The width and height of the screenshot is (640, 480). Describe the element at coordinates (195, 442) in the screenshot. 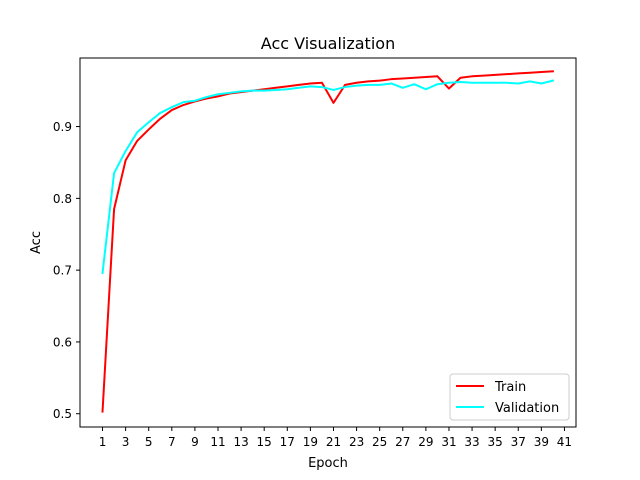

I see `x-tick-label: 9` at that location.